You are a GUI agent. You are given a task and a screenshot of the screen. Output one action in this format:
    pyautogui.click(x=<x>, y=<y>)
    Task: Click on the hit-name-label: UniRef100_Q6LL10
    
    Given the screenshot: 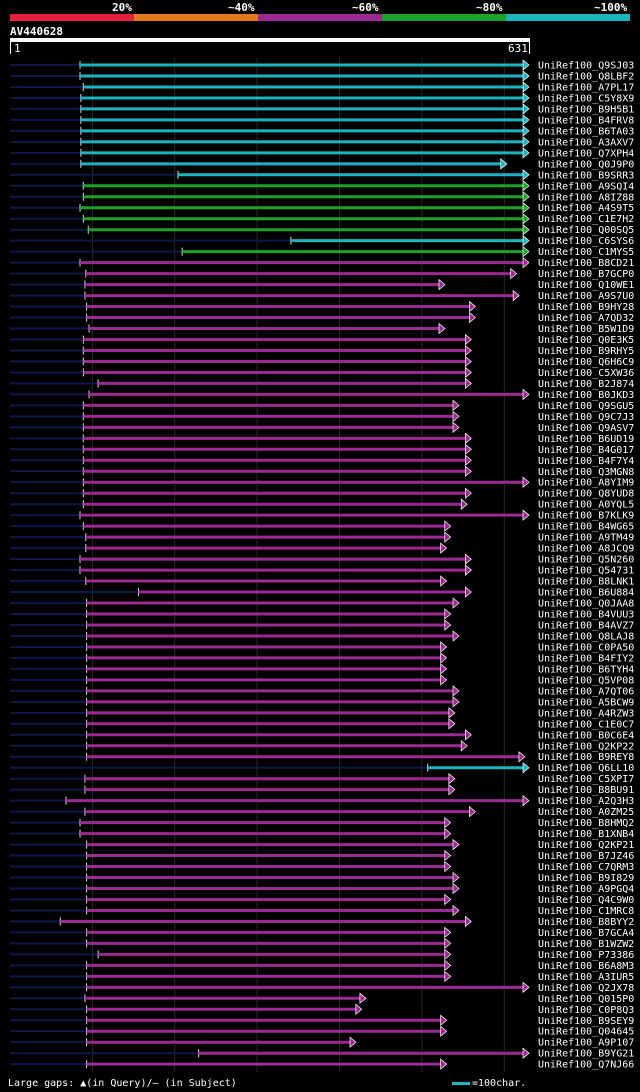 What is the action you would take?
    pyautogui.click(x=586, y=768)
    